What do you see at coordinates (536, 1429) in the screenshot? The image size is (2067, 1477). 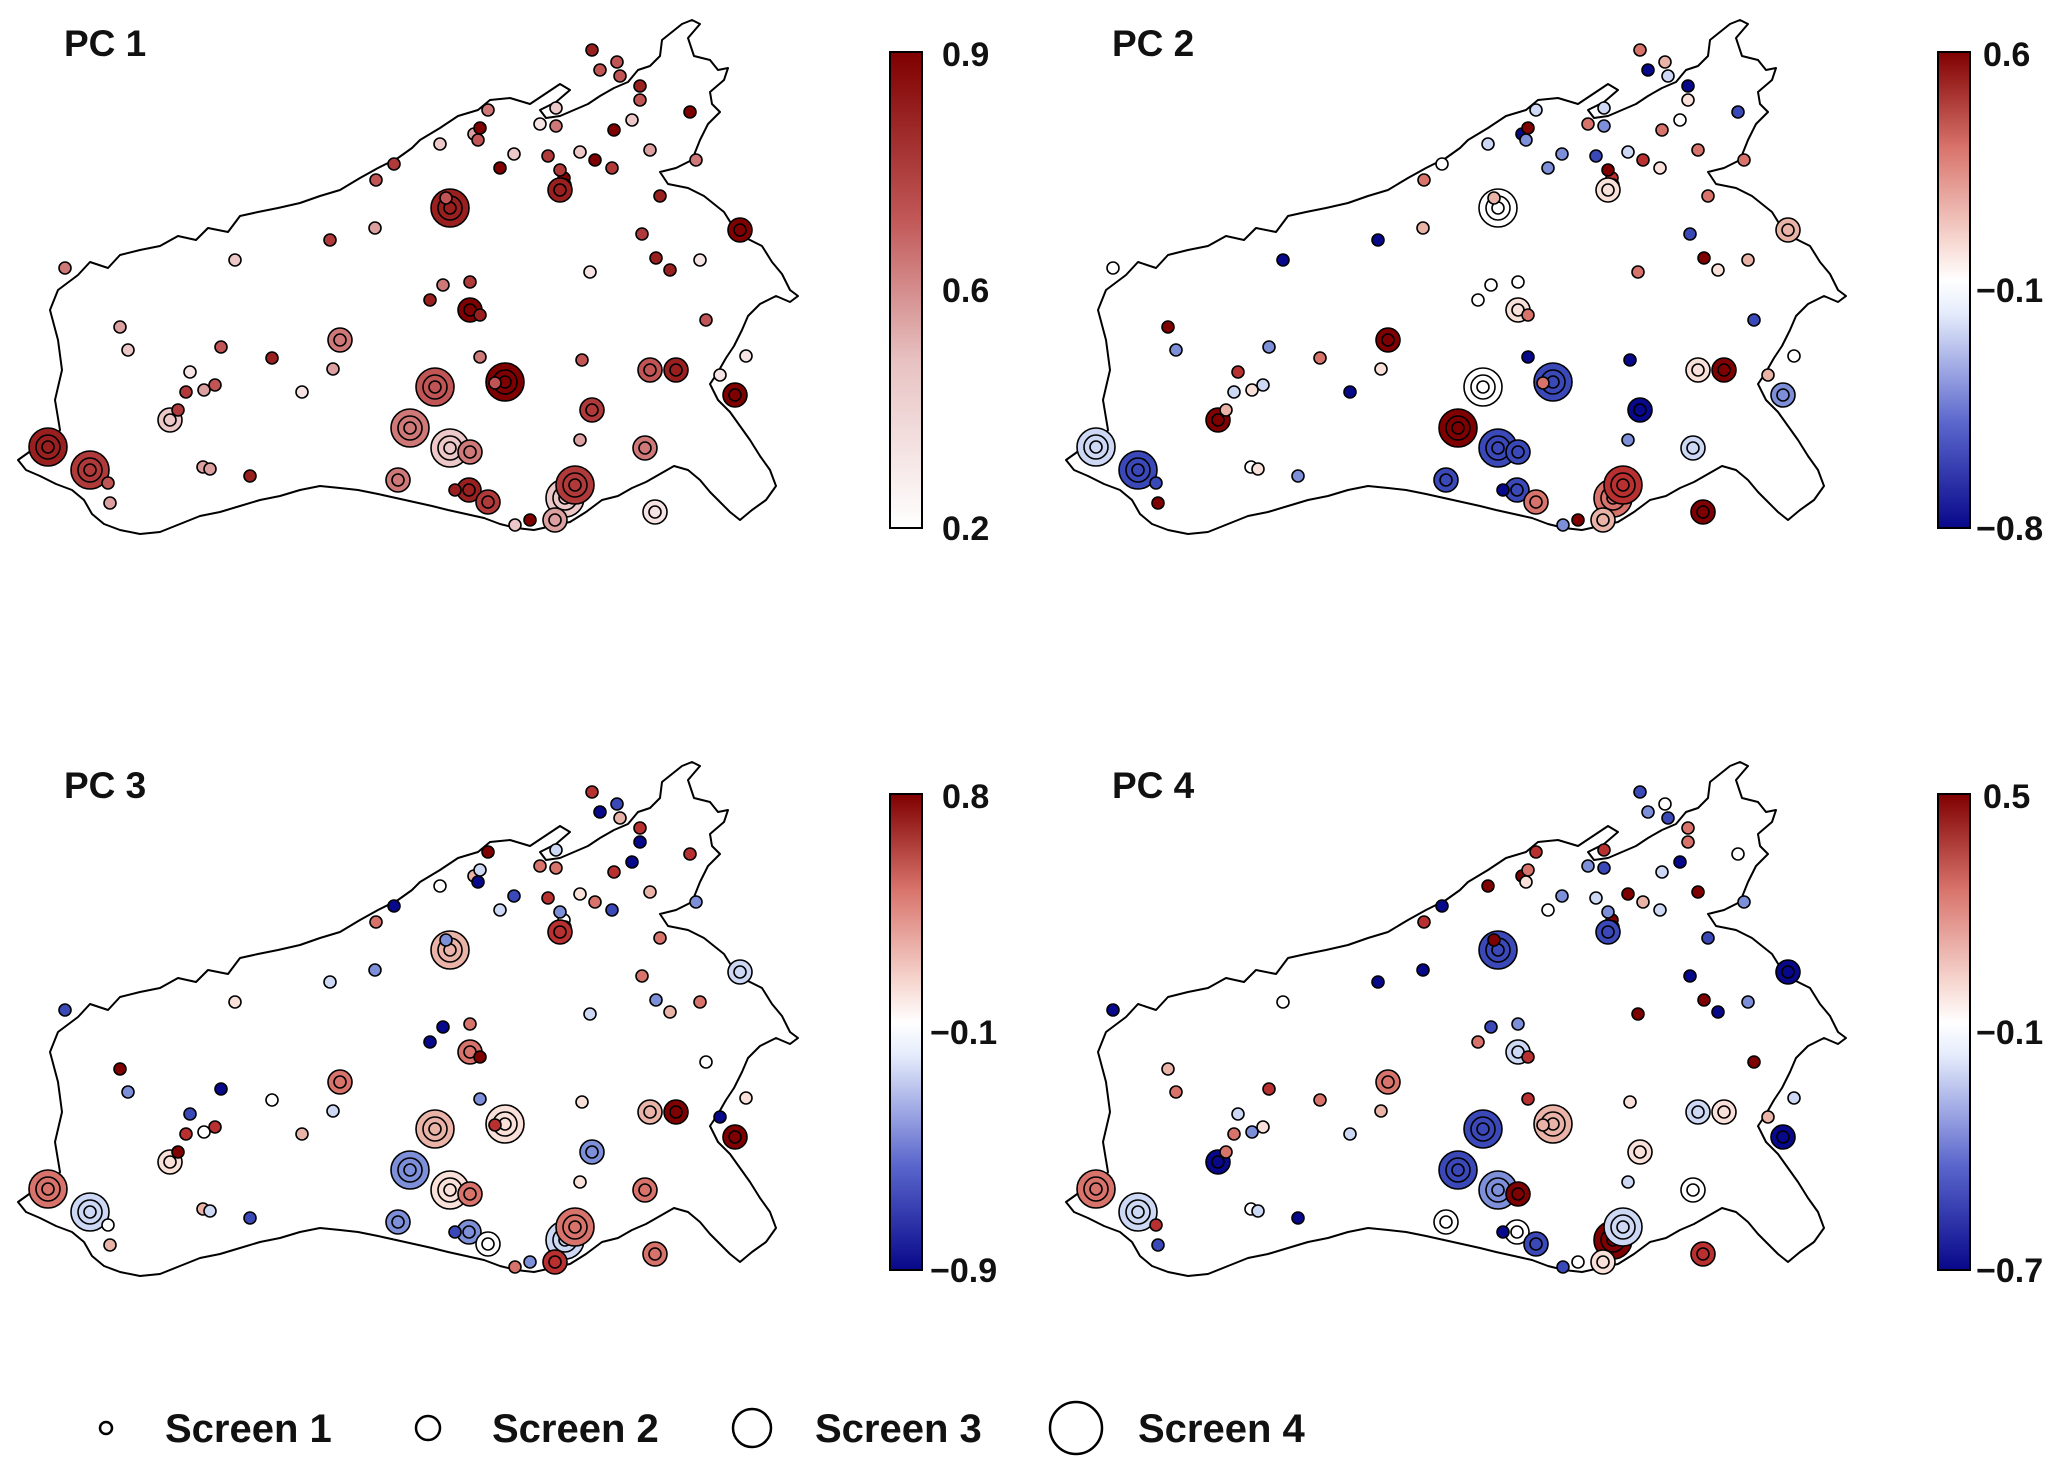 I see `legend-item-screen-2: Screen 2` at bounding box center [536, 1429].